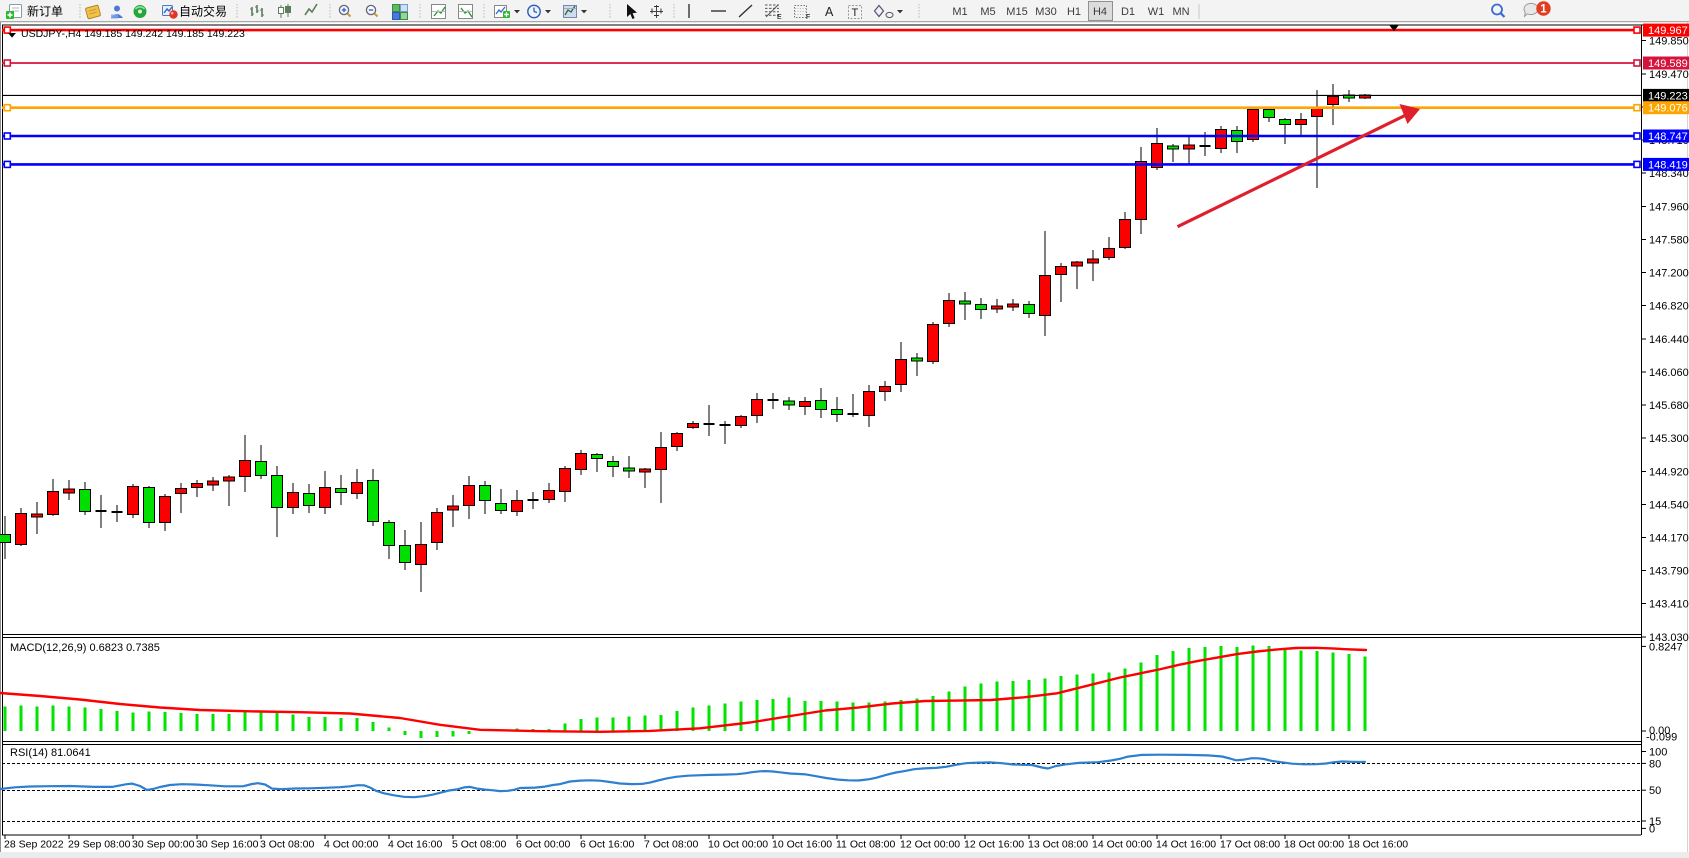 The image size is (1689, 858). What do you see at coordinates (1378, 845) in the screenshot?
I see `svg-text: 18 Oct 16:00` at bounding box center [1378, 845].